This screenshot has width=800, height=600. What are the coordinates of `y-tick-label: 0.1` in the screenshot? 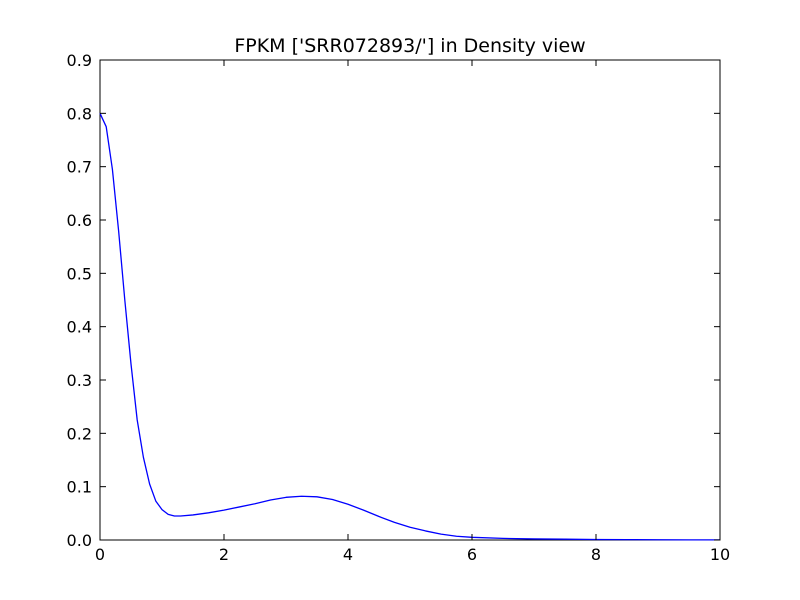 It's located at (79, 487).